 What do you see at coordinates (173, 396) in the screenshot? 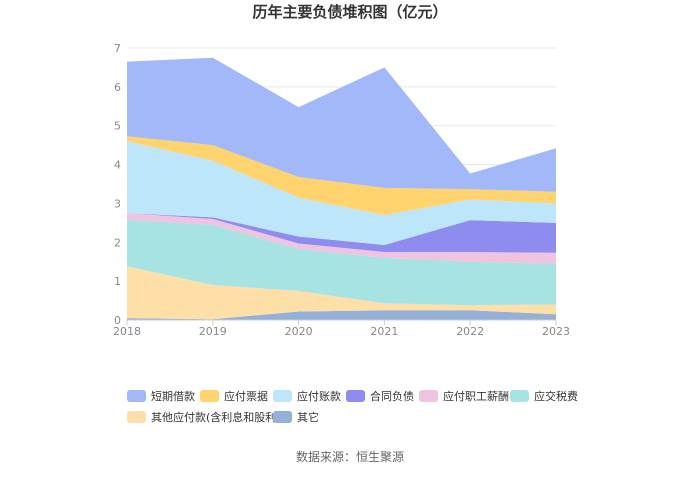
I see `legend-label: 短期借款` at bounding box center [173, 396].